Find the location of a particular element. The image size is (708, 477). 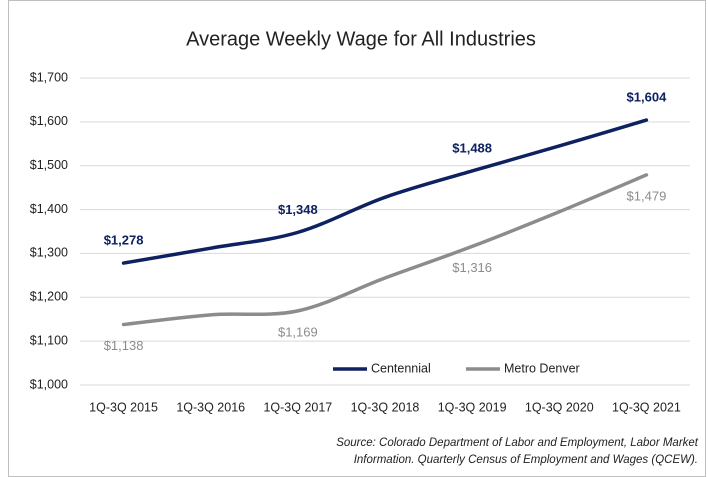

data-label: $1,479 is located at coordinates (647, 195).